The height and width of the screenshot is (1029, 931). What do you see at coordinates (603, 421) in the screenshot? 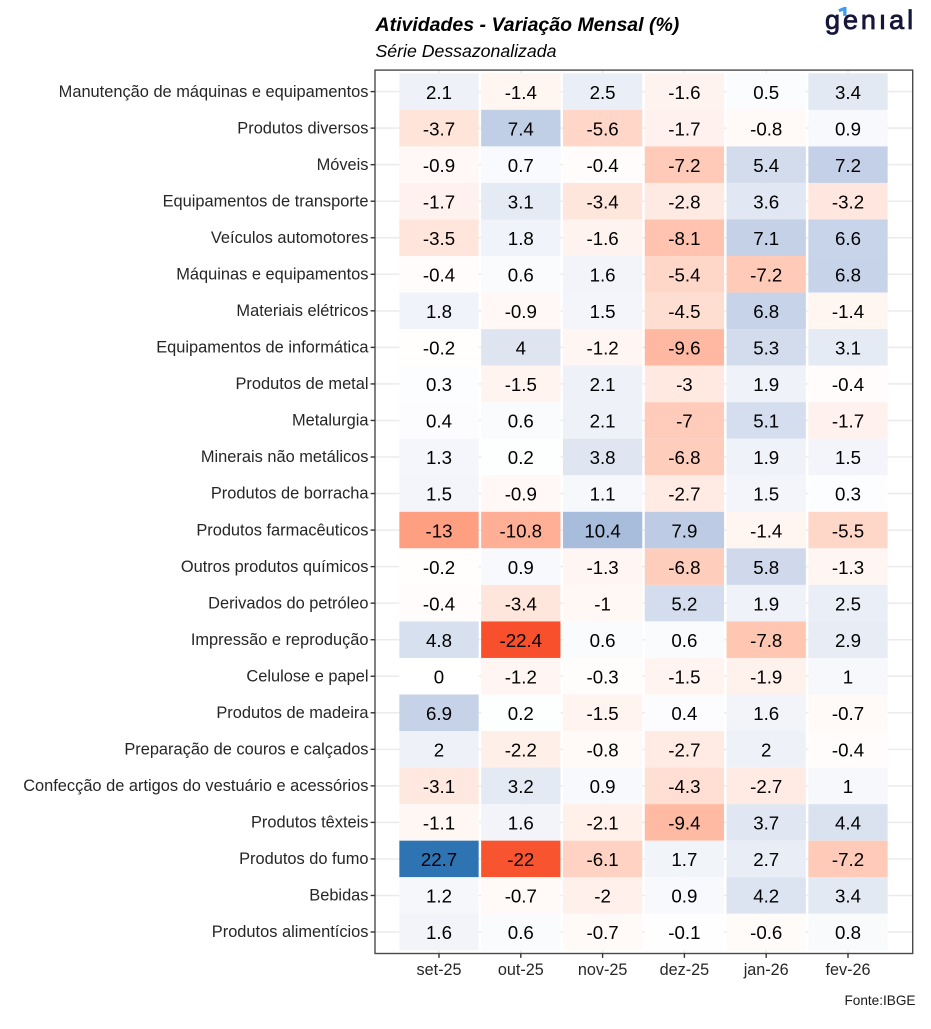
I see `svg-text: 2.1` at bounding box center [603, 421].